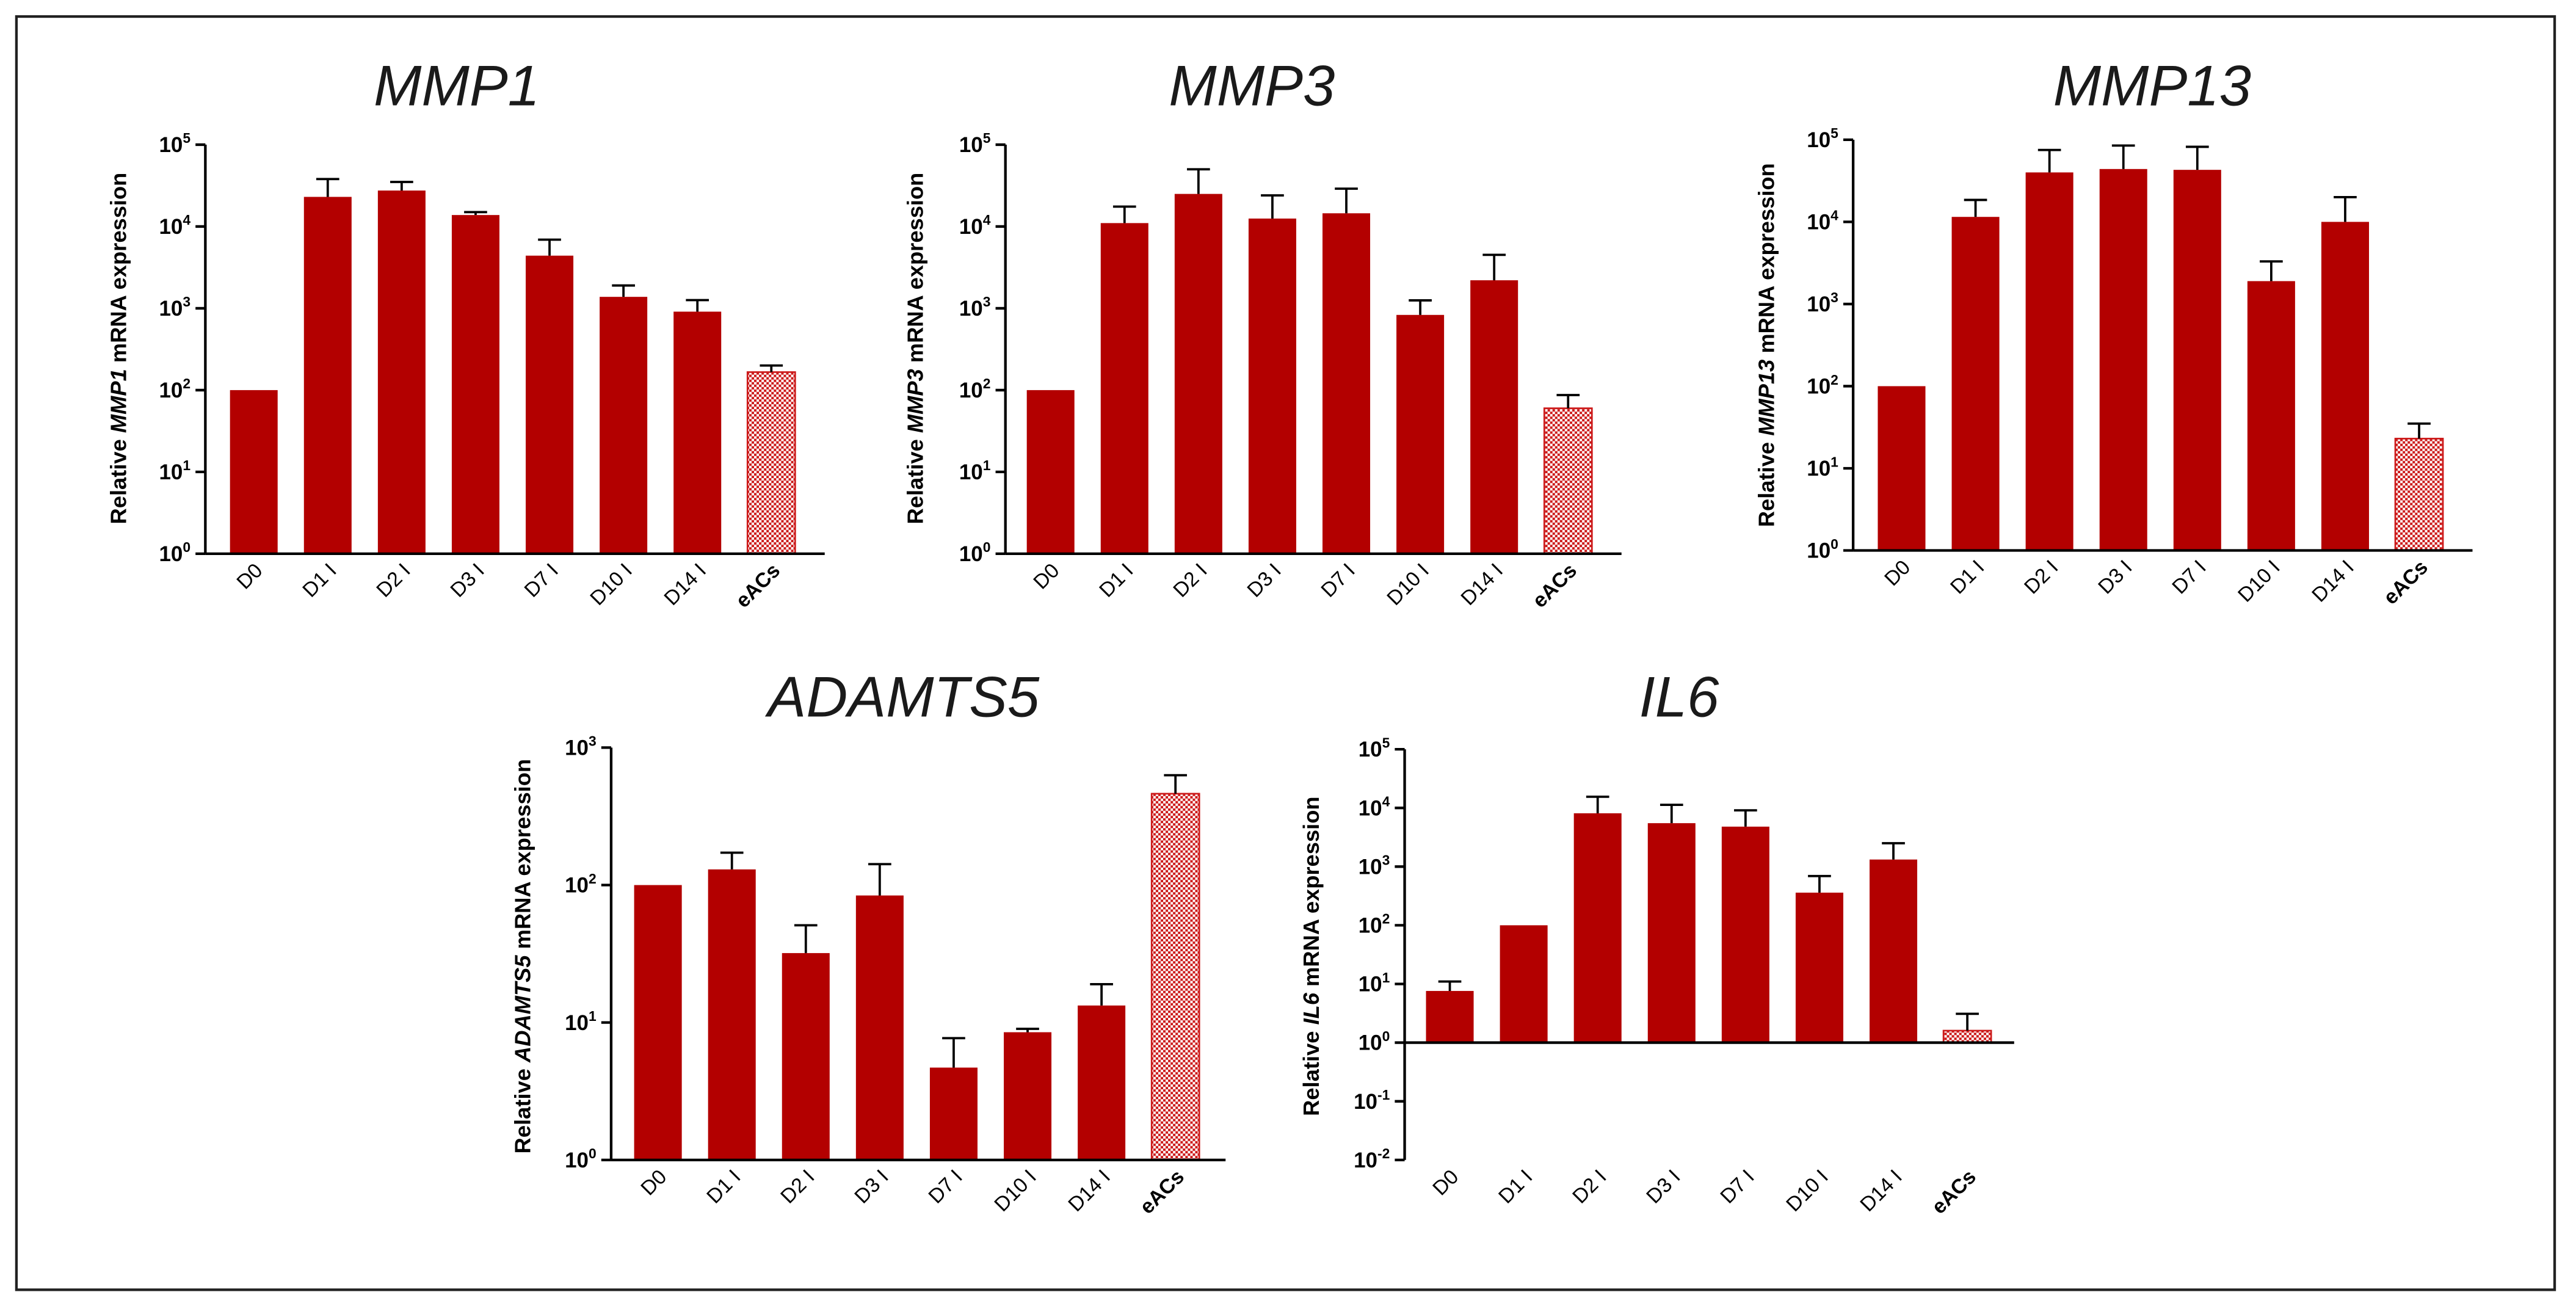  Describe the element at coordinates (1311, 1008) in the screenshot. I see `y-axis-label-gene: IL6` at that location.